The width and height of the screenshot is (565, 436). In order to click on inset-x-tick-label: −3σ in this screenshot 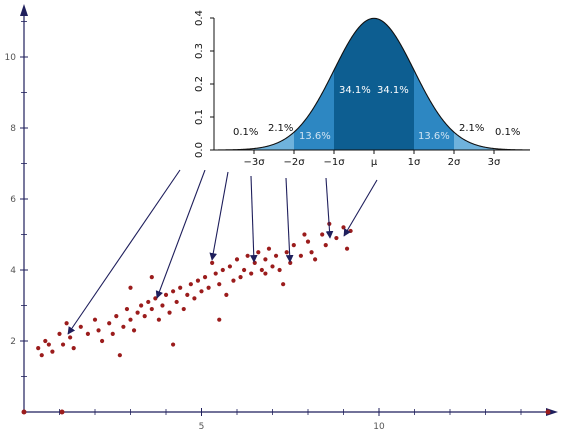, I will do `click(254, 162)`.